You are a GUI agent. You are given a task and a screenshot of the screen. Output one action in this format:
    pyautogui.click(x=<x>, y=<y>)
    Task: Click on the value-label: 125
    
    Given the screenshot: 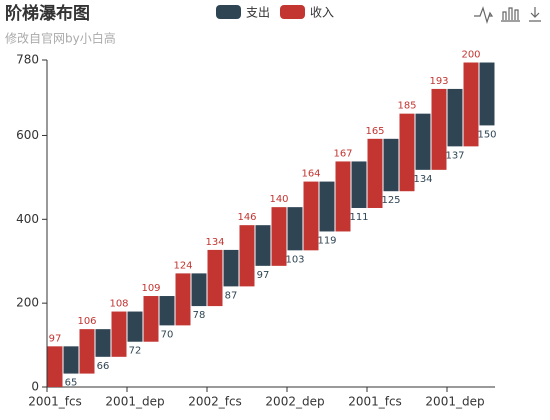 What is the action you would take?
    pyautogui.click(x=390, y=200)
    